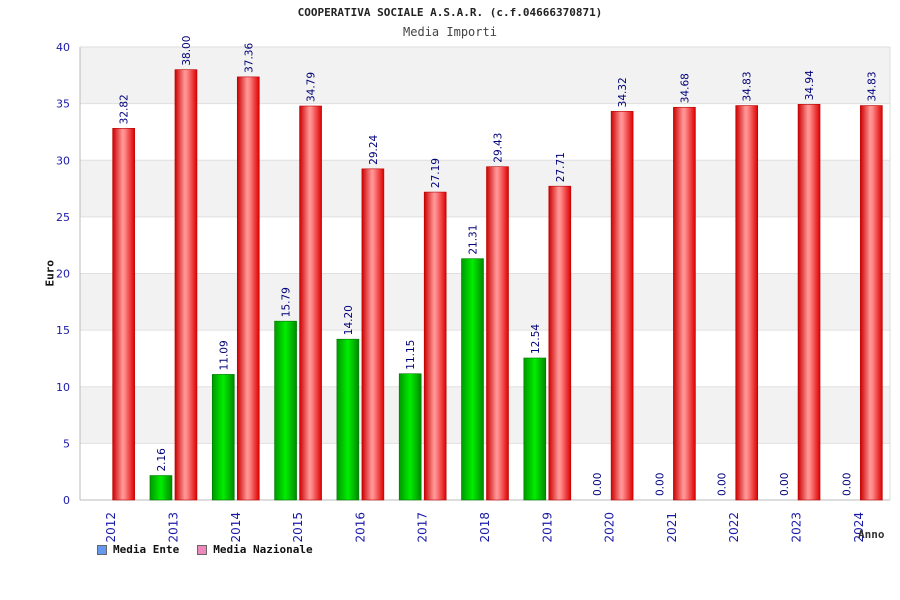 The image size is (900, 600). What do you see at coordinates (734, 527) in the screenshot?
I see `x-tick-label: 2022` at bounding box center [734, 527].